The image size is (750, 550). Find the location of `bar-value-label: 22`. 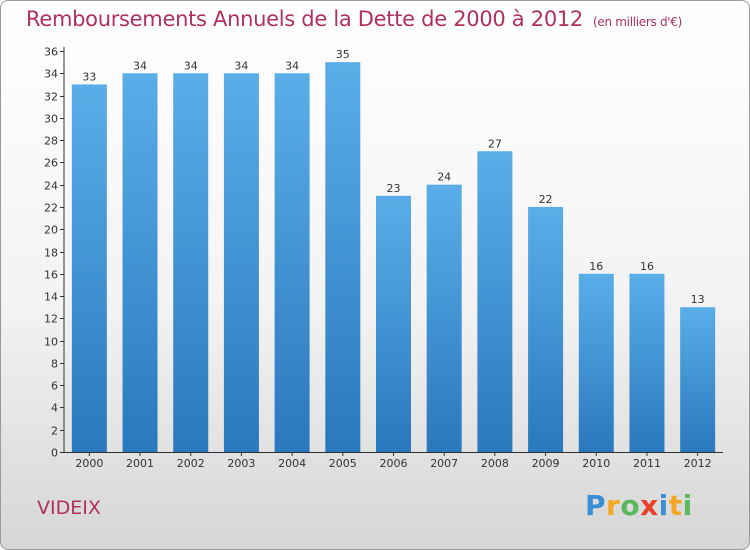

bar-value-label: 22 is located at coordinates (546, 199).